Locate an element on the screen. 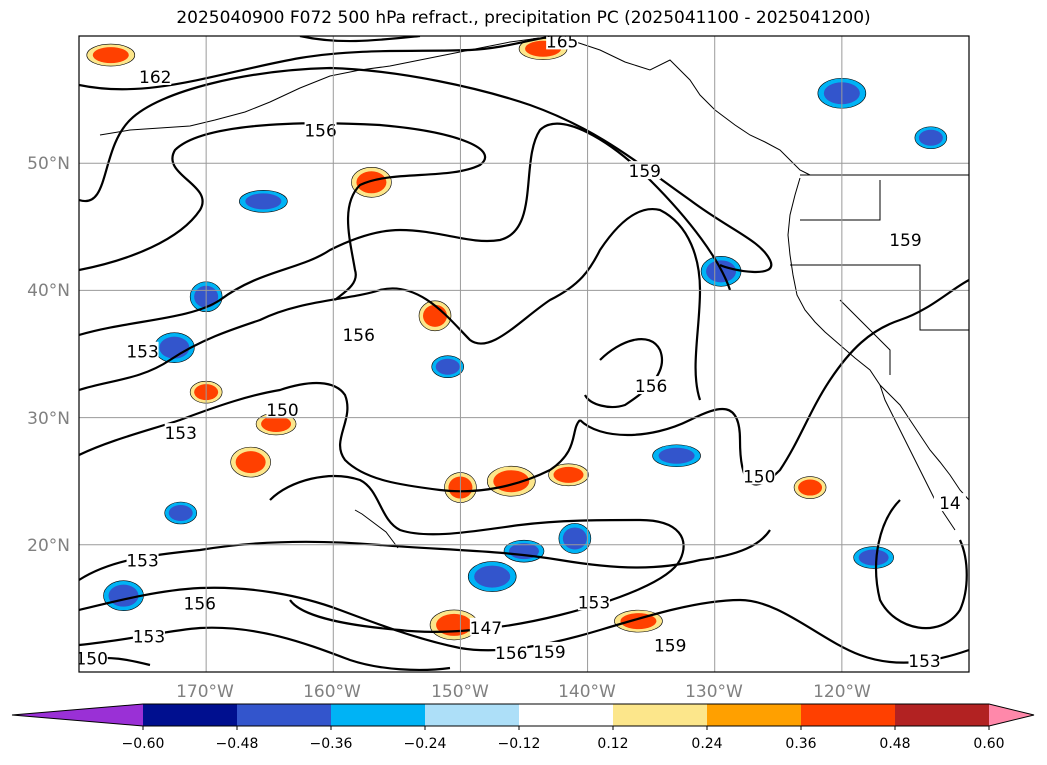  colorbar-tick-label: 0.24 is located at coordinates (706, 744).